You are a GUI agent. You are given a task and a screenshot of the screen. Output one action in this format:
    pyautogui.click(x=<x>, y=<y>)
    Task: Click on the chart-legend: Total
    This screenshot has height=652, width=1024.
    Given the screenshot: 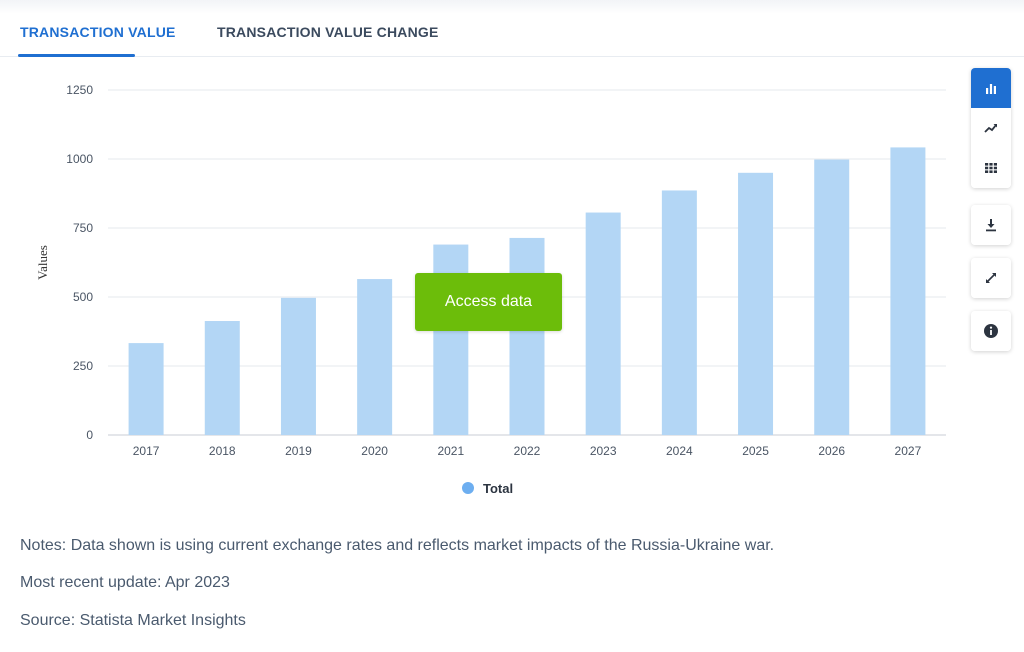 What is the action you would take?
    pyautogui.click(x=487, y=488)
    